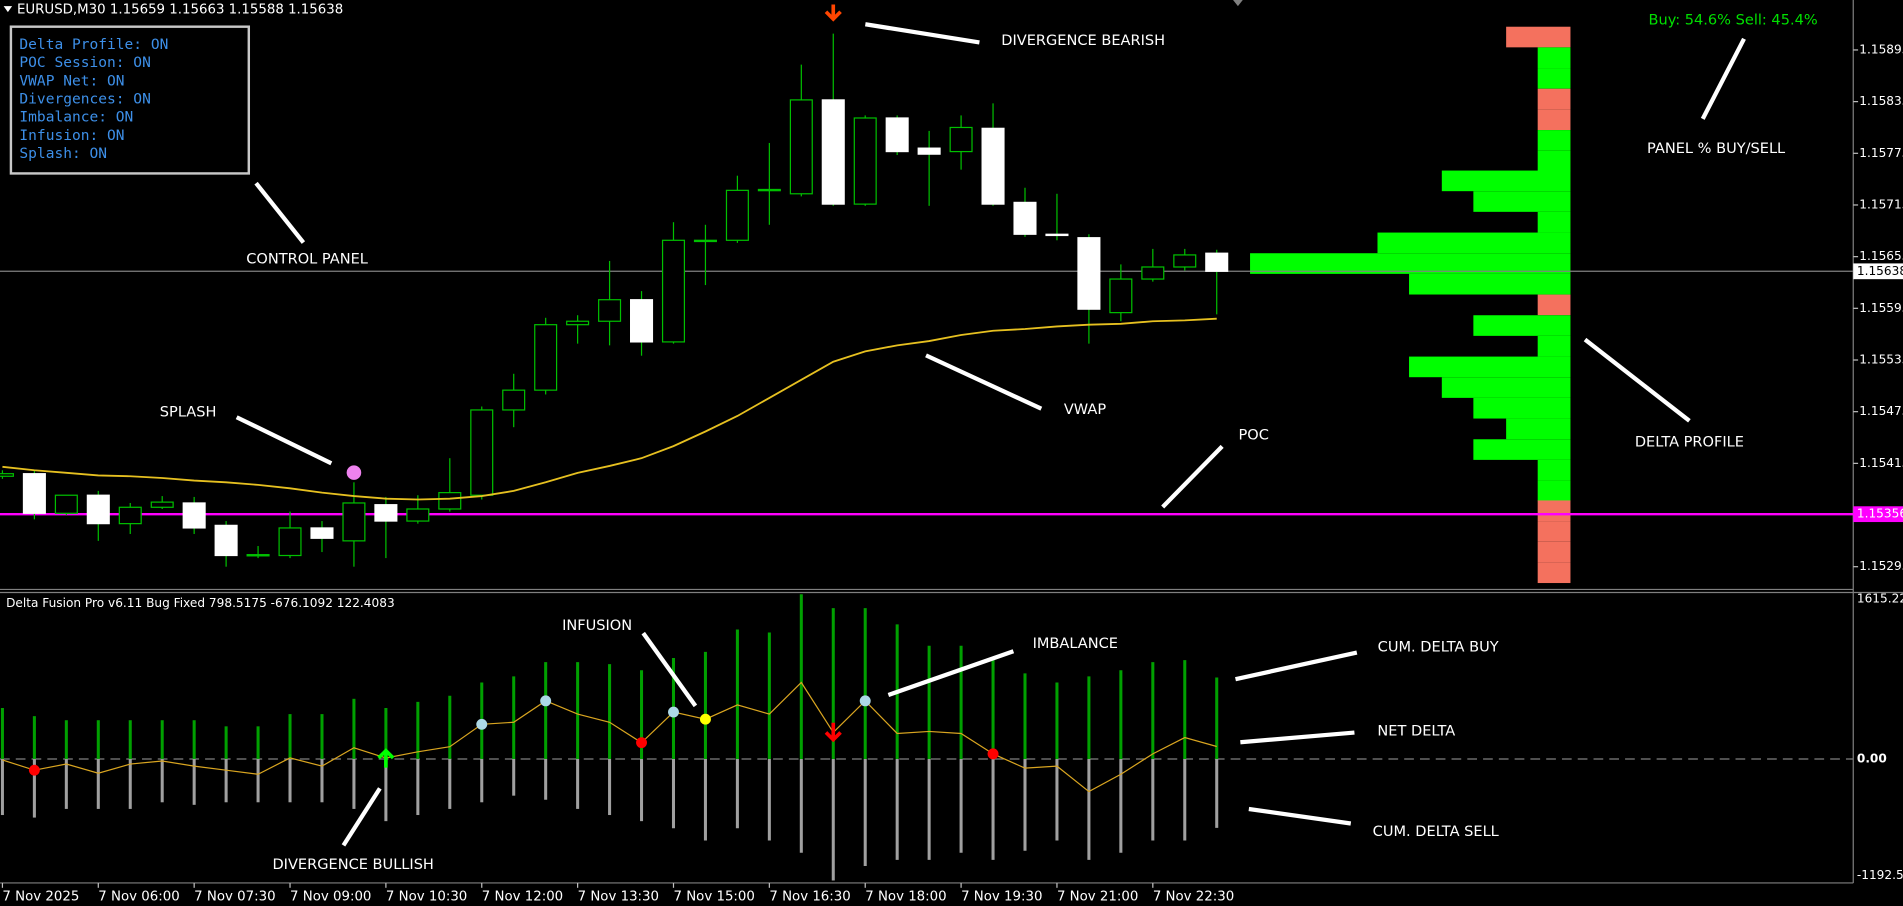 Image resolution: width=1903 pixels, height=906 pixels. What do you see at coordinates (905, 896) in the screenshot?
I see `x-tick-label: 7 Nov 18:00` at bounding box center [905, 896].